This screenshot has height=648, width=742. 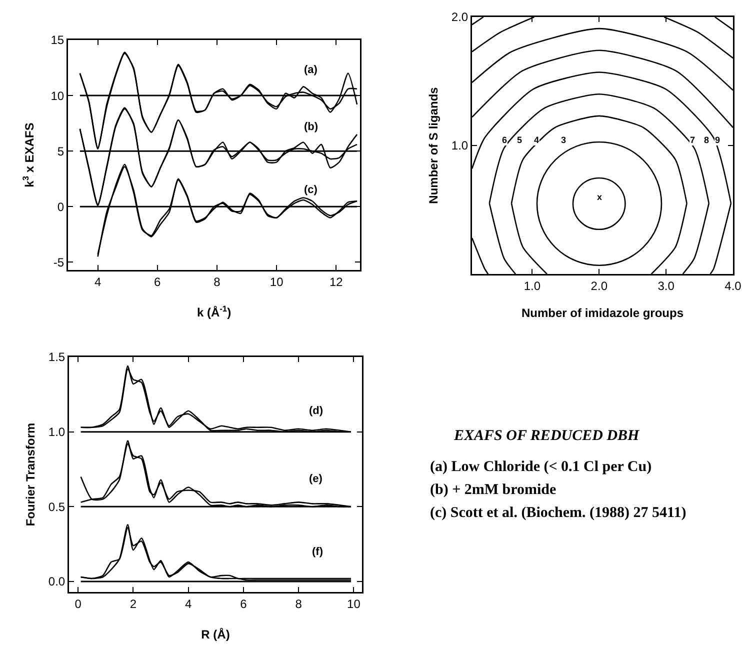 What do you see at coordinates (733, 285) in the screenshot?
I see `x-tick-label: 4.0` at bounding box center [733, 285].